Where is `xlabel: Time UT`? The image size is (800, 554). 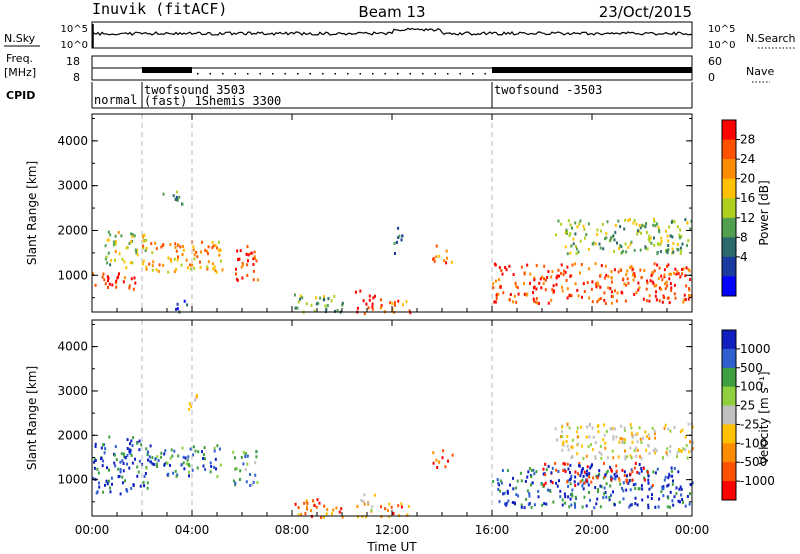 xlabel: Time UT is located at coordinates (391, 547).